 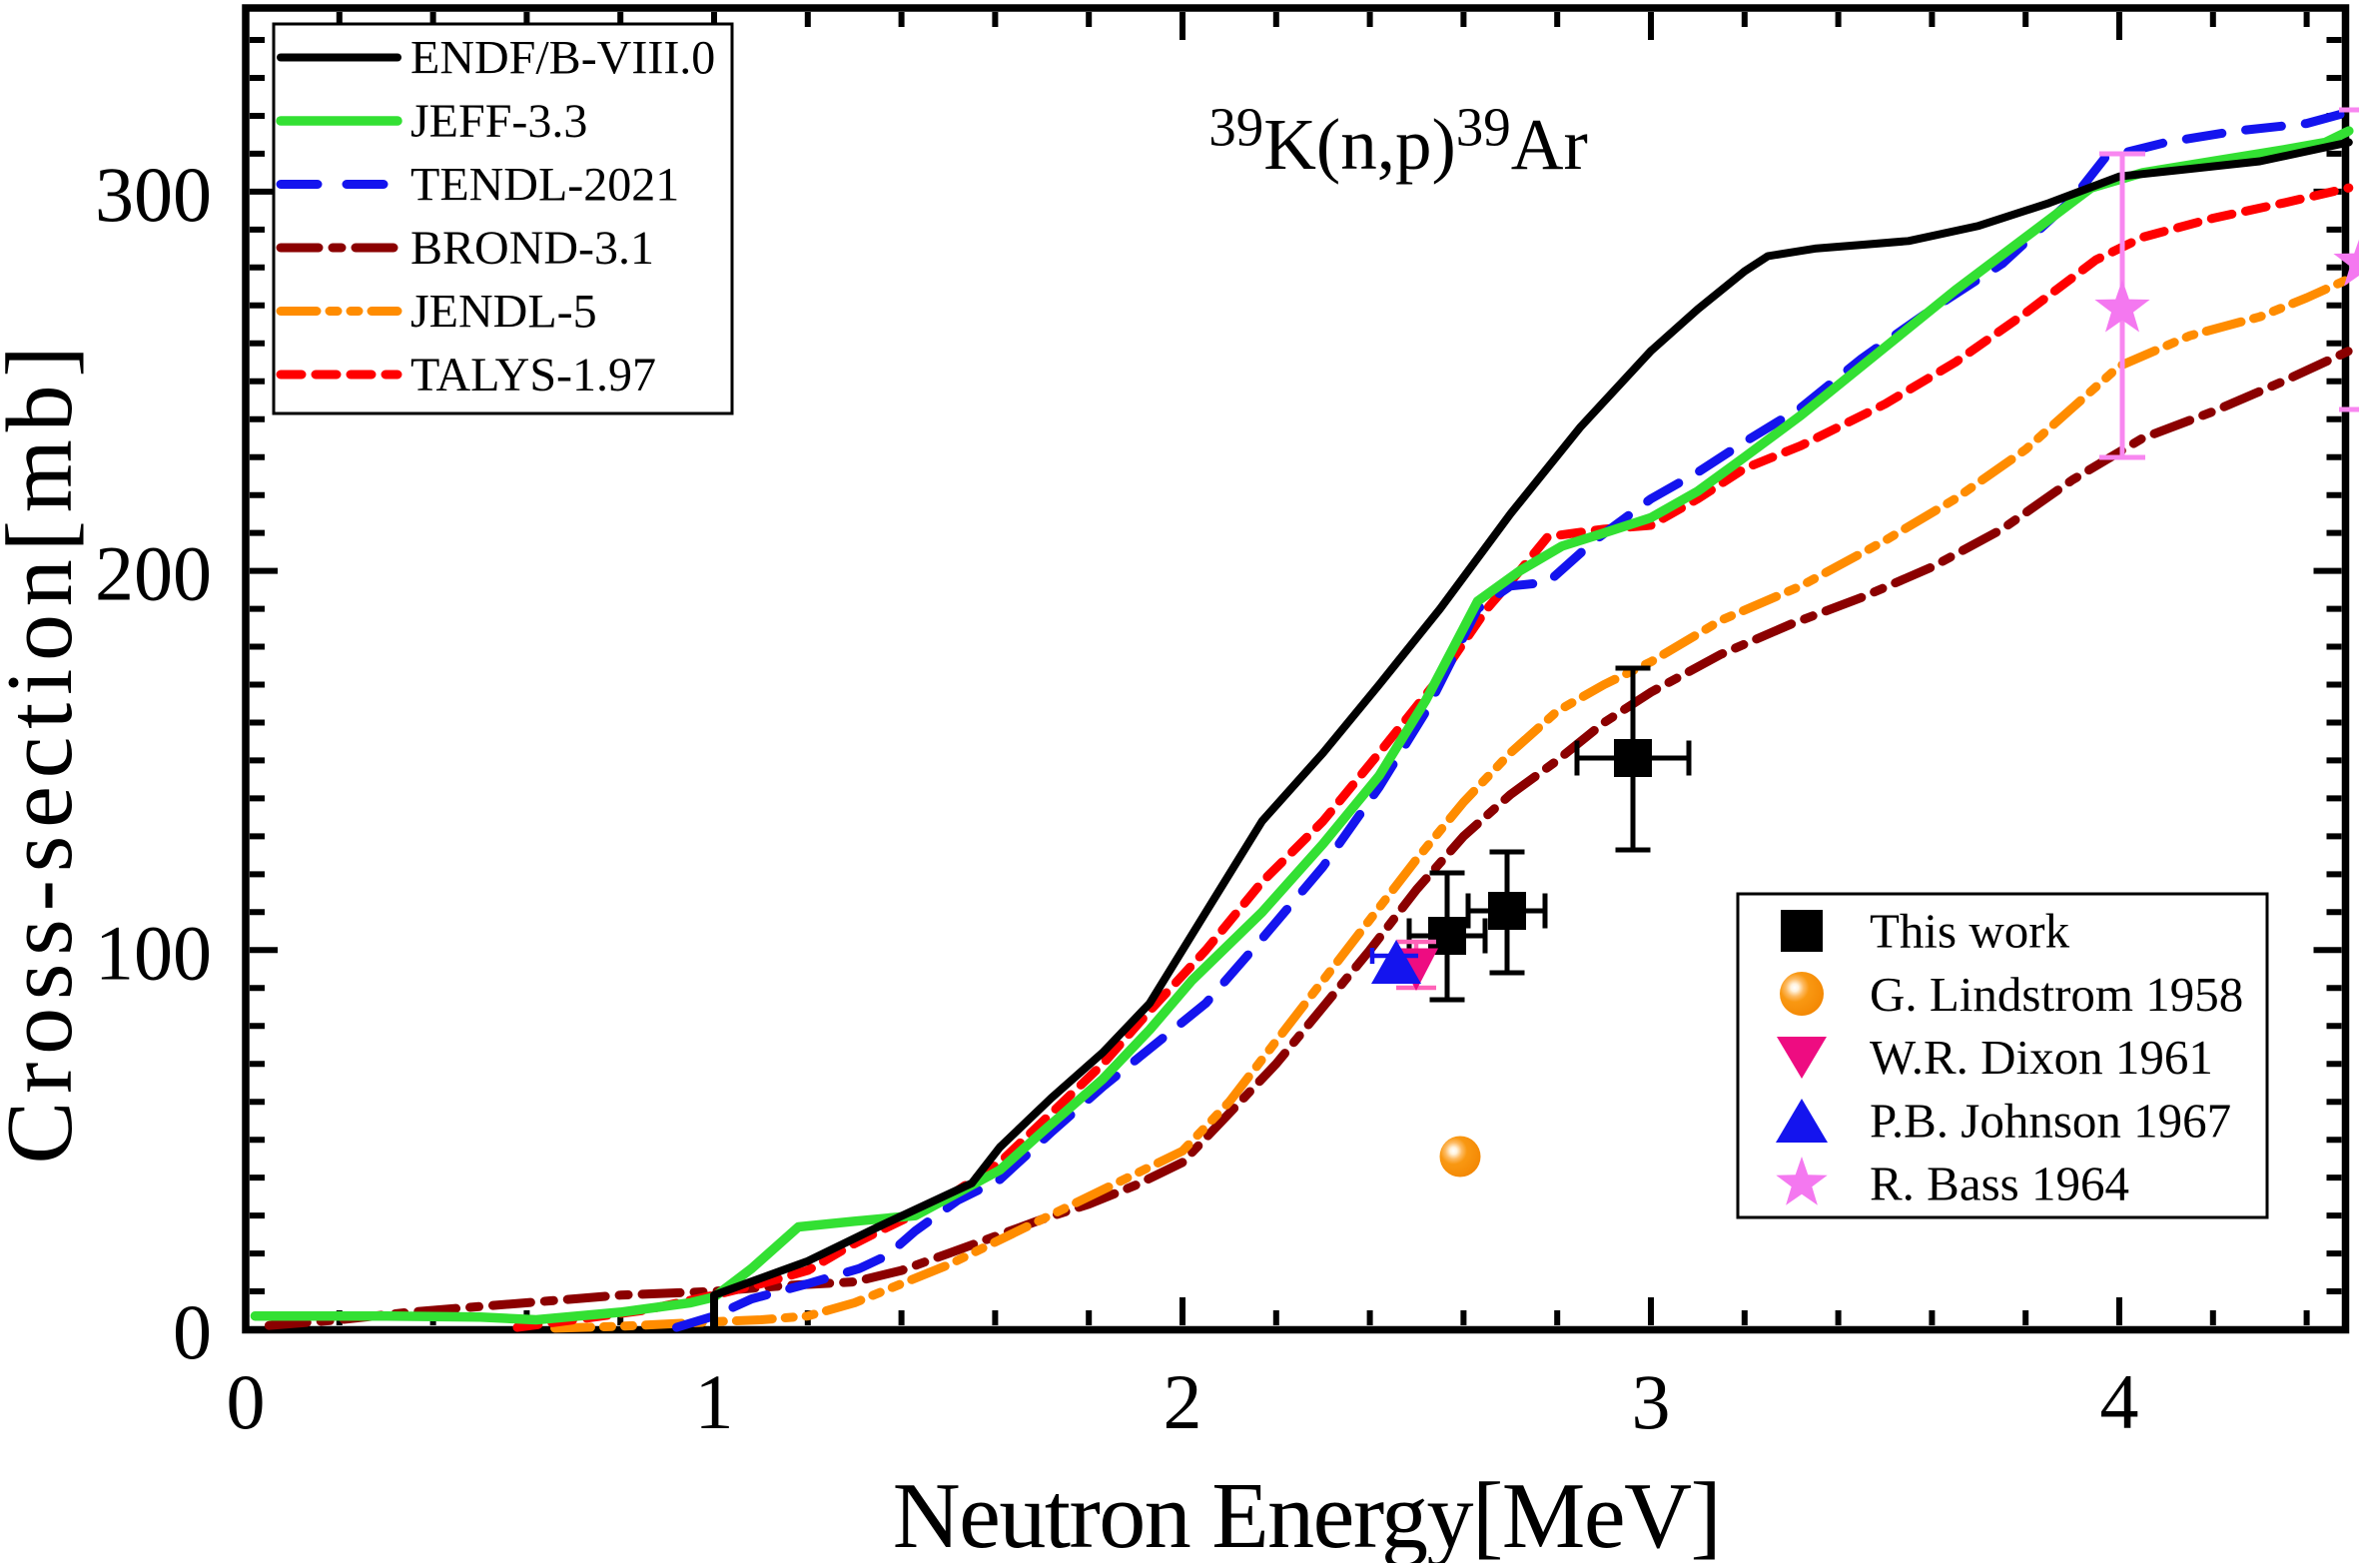 I want to click on svg-text: G. Lindstrom 1958, so click(x=2056, y=994).